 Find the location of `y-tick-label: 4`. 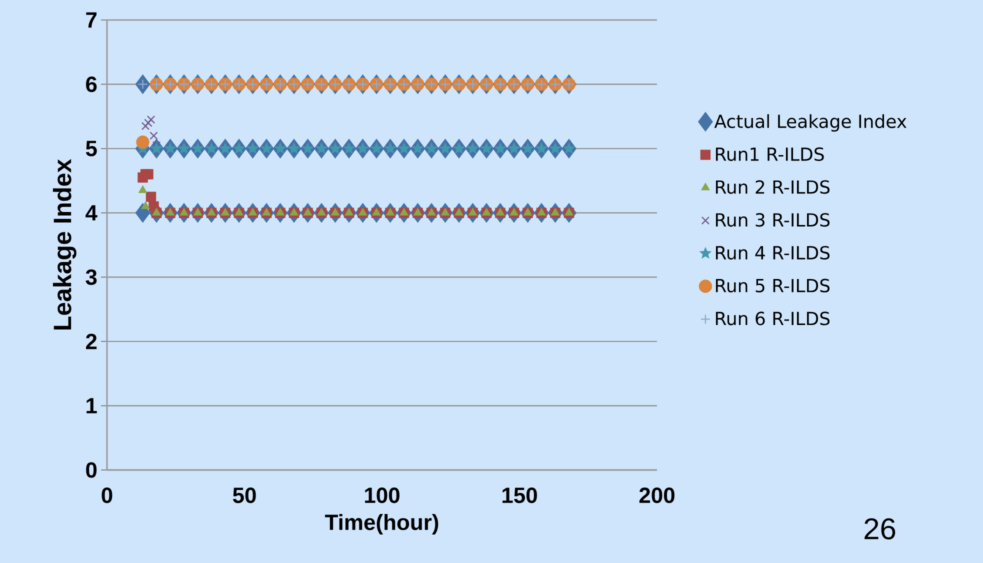

y-tick-label: 4 is located at coordinates (92, 212).